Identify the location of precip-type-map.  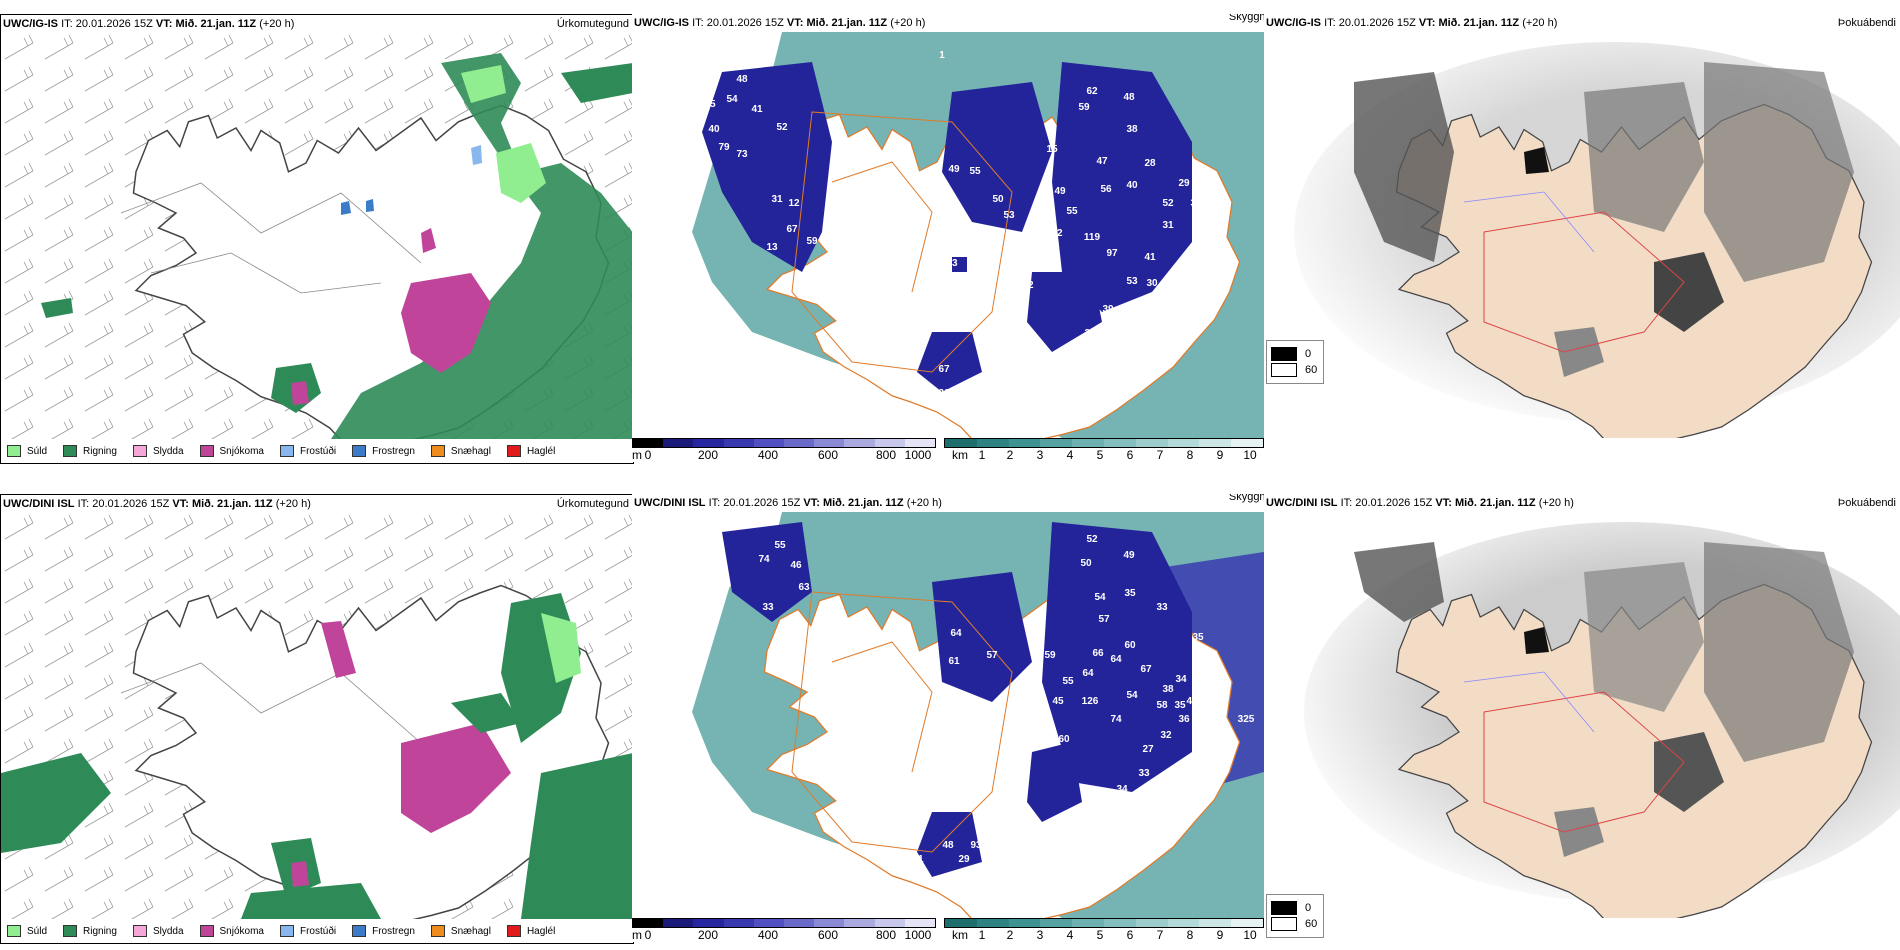
(317, 236).